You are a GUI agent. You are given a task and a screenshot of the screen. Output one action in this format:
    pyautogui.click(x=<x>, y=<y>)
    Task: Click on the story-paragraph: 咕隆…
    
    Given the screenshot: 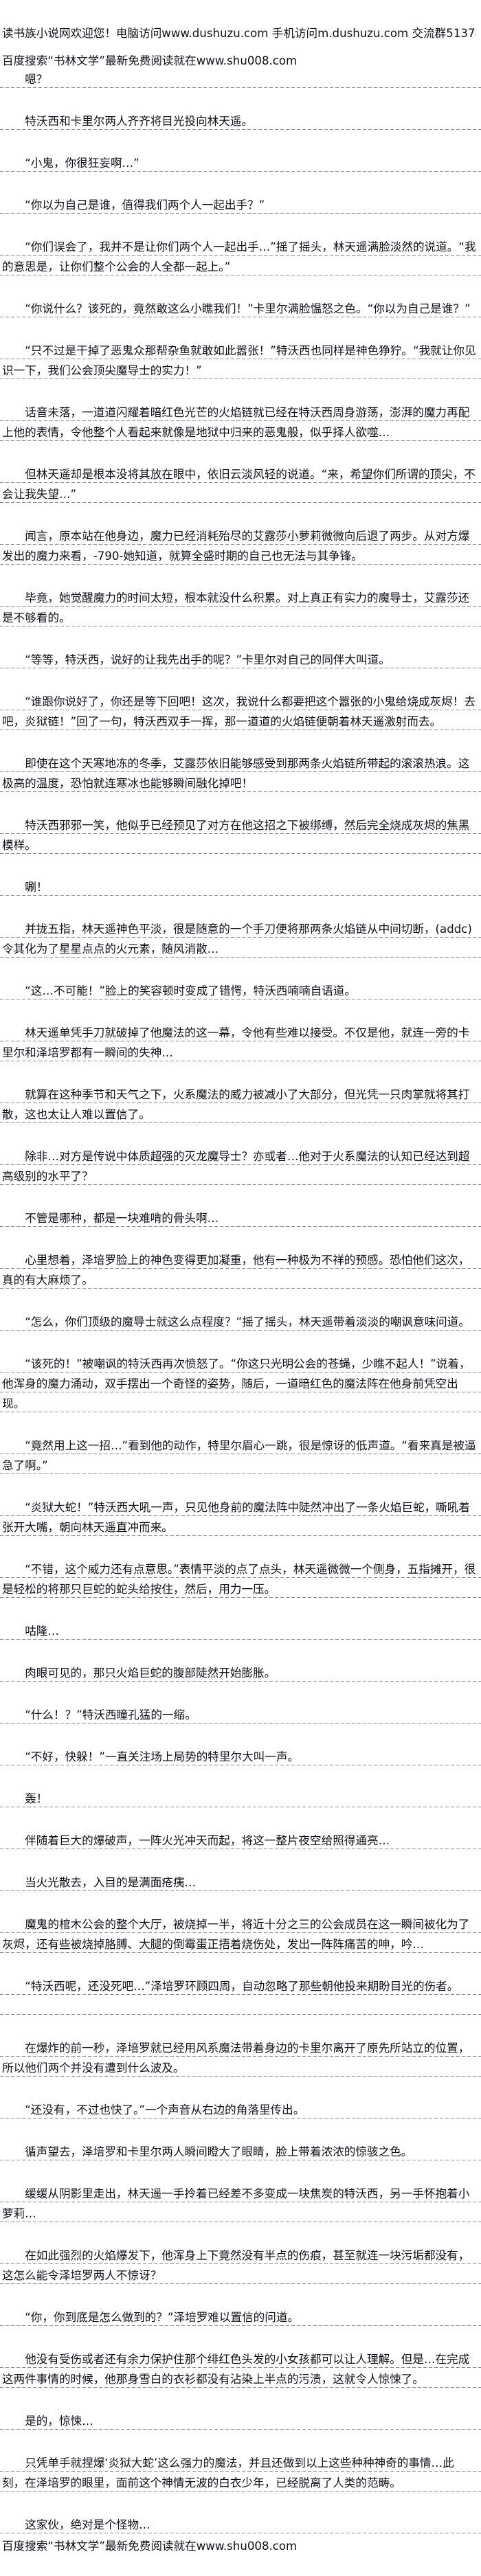 What is the action you would take?
    pyautogui.click(x=239, y=1631)
    